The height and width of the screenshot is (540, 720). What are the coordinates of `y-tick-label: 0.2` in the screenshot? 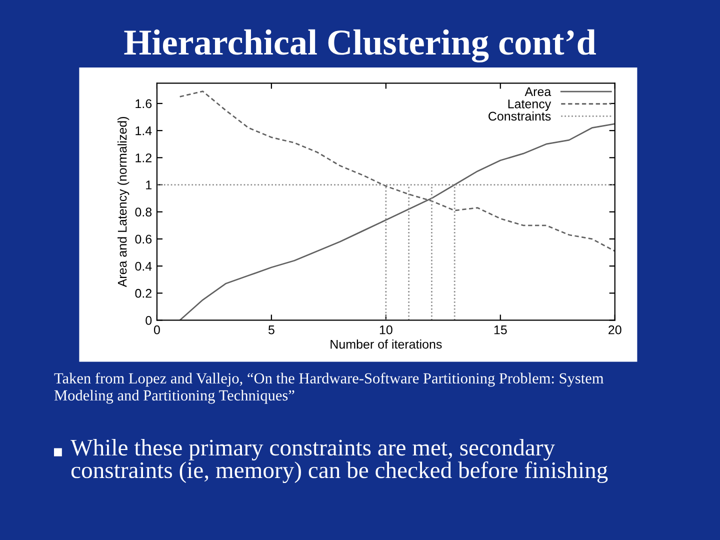 It's located at (143, 293).